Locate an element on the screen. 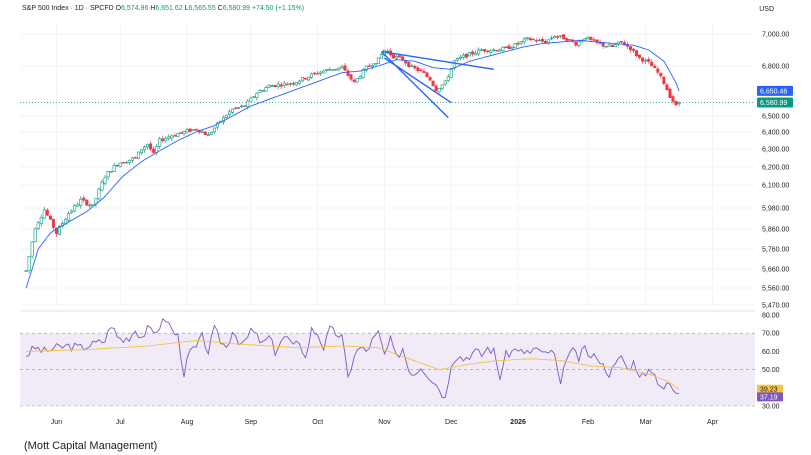 Image resolution: width=811 pixels, height=455 pixels. rsi-value-tag is located at coordinates (770, 397).